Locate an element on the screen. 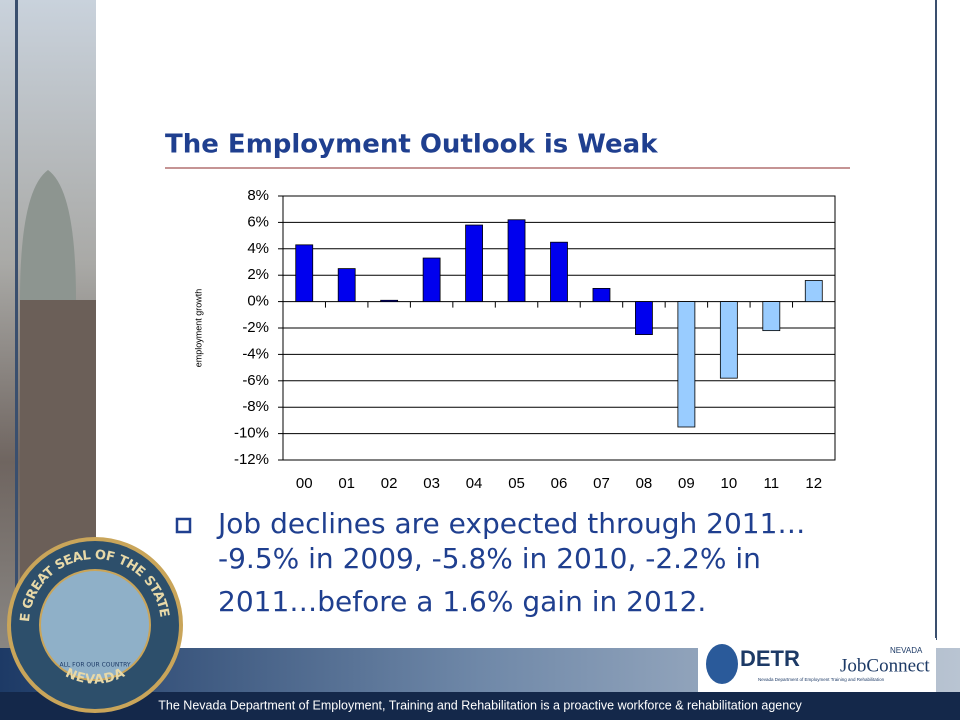  detr-icon is located at coordinates (722, 664).